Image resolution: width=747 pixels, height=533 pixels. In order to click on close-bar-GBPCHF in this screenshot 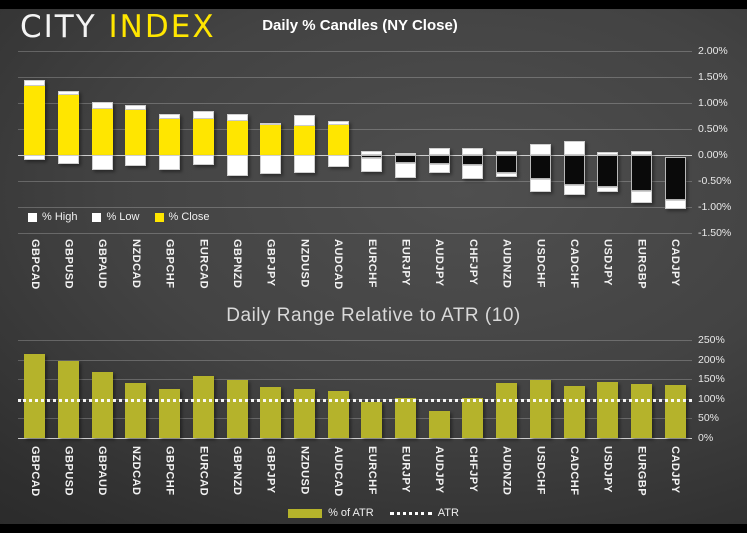, I will do `click(170, 136)`.